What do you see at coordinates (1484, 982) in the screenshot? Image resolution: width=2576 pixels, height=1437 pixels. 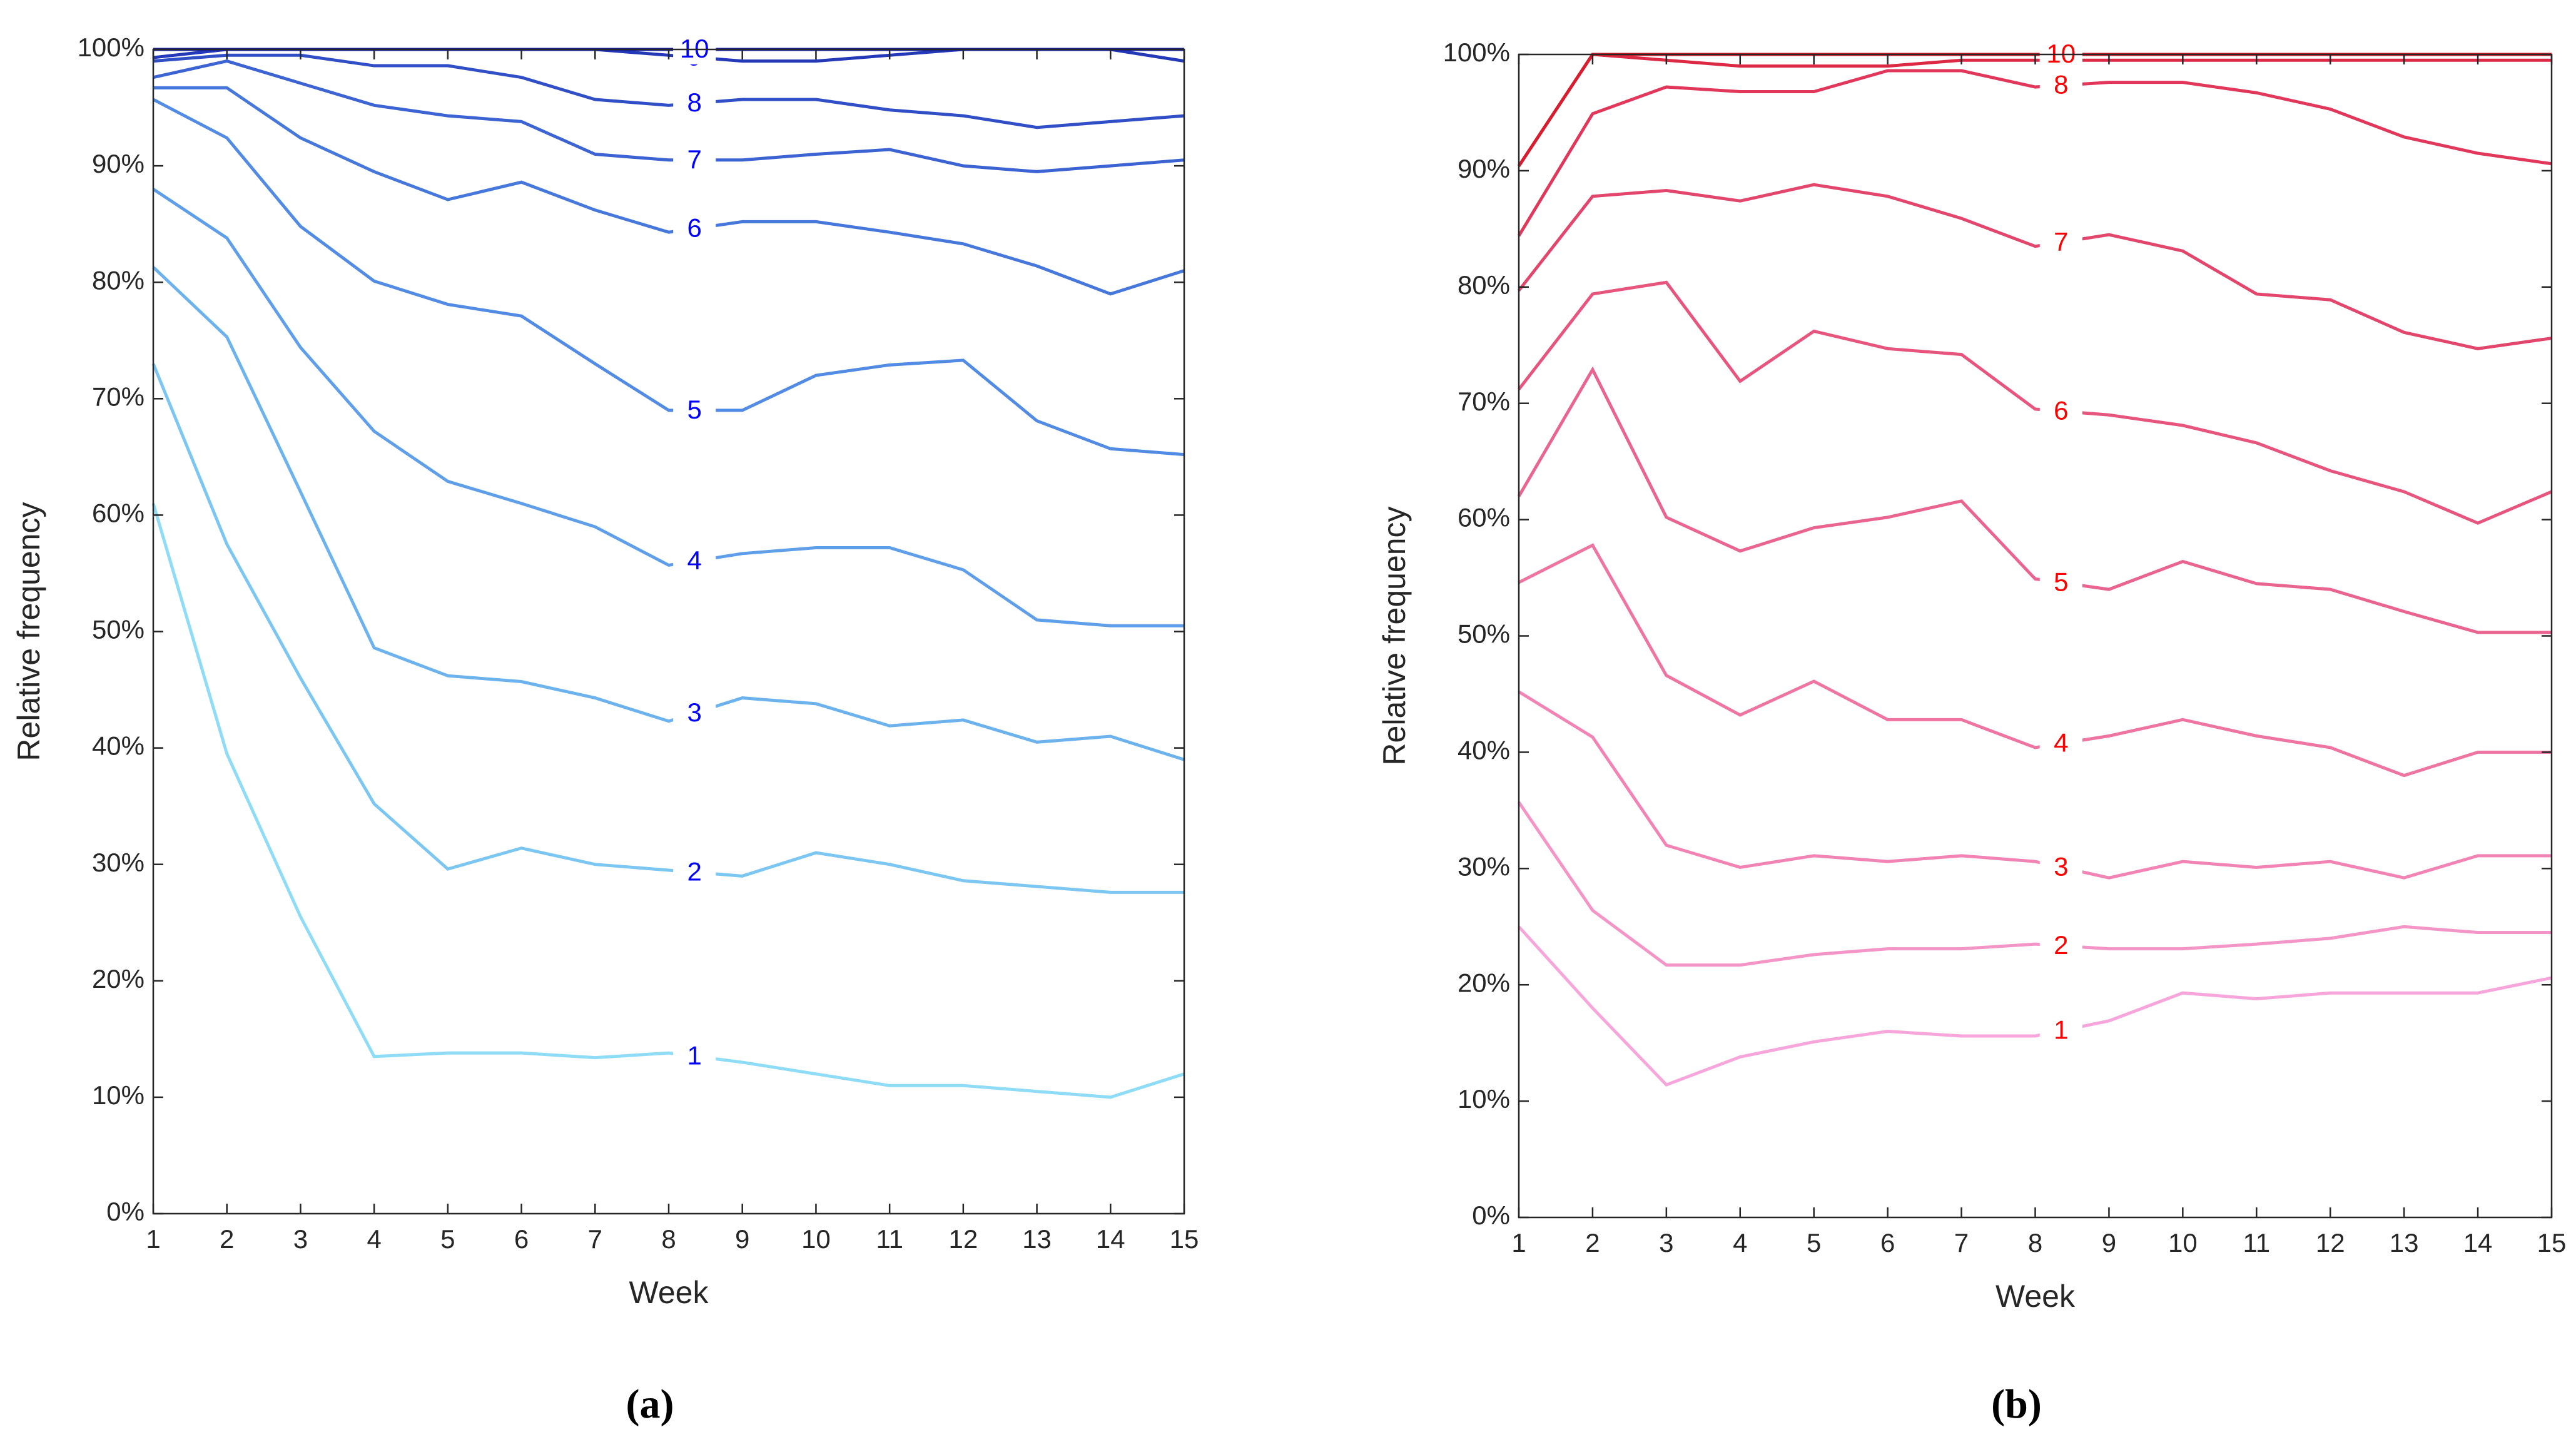 I see `y-tick-label: 20%` at bounding box center [1484, 982].